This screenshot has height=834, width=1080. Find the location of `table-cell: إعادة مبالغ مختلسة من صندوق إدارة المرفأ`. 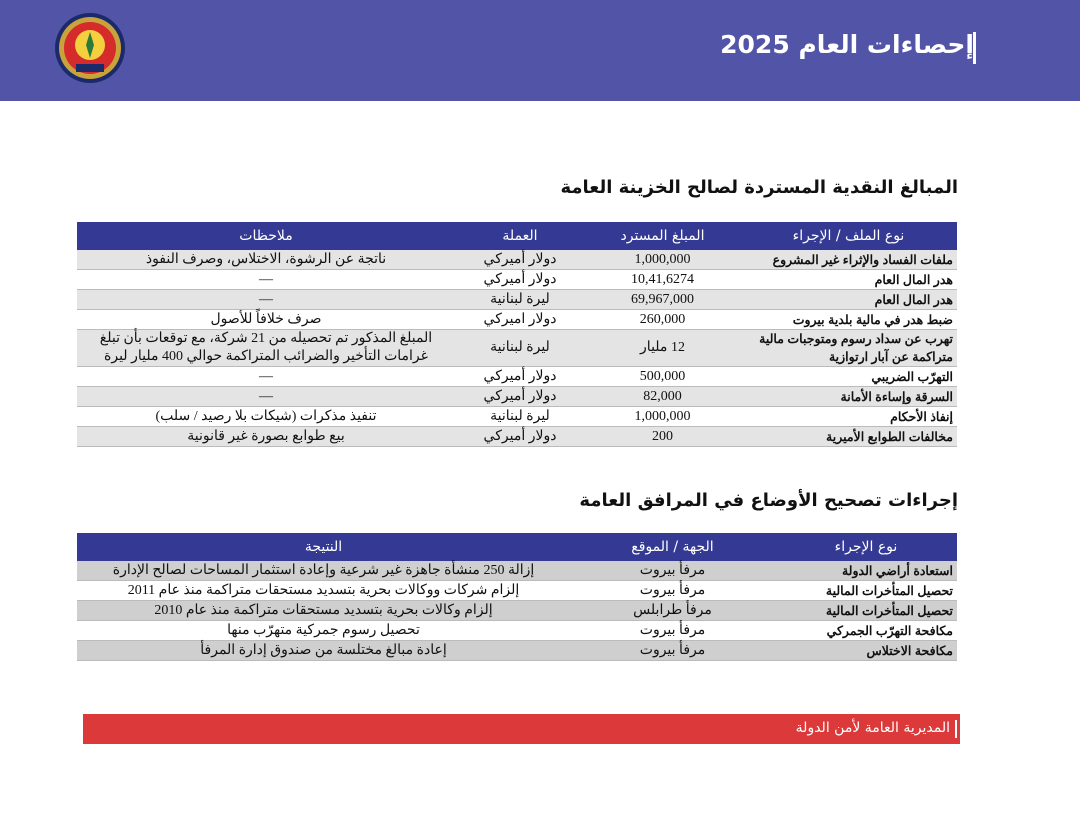

table-cell: إعادة مبالغ مختلسة من صندوق إدارة المرفأ is located at coordinates (323, 650).